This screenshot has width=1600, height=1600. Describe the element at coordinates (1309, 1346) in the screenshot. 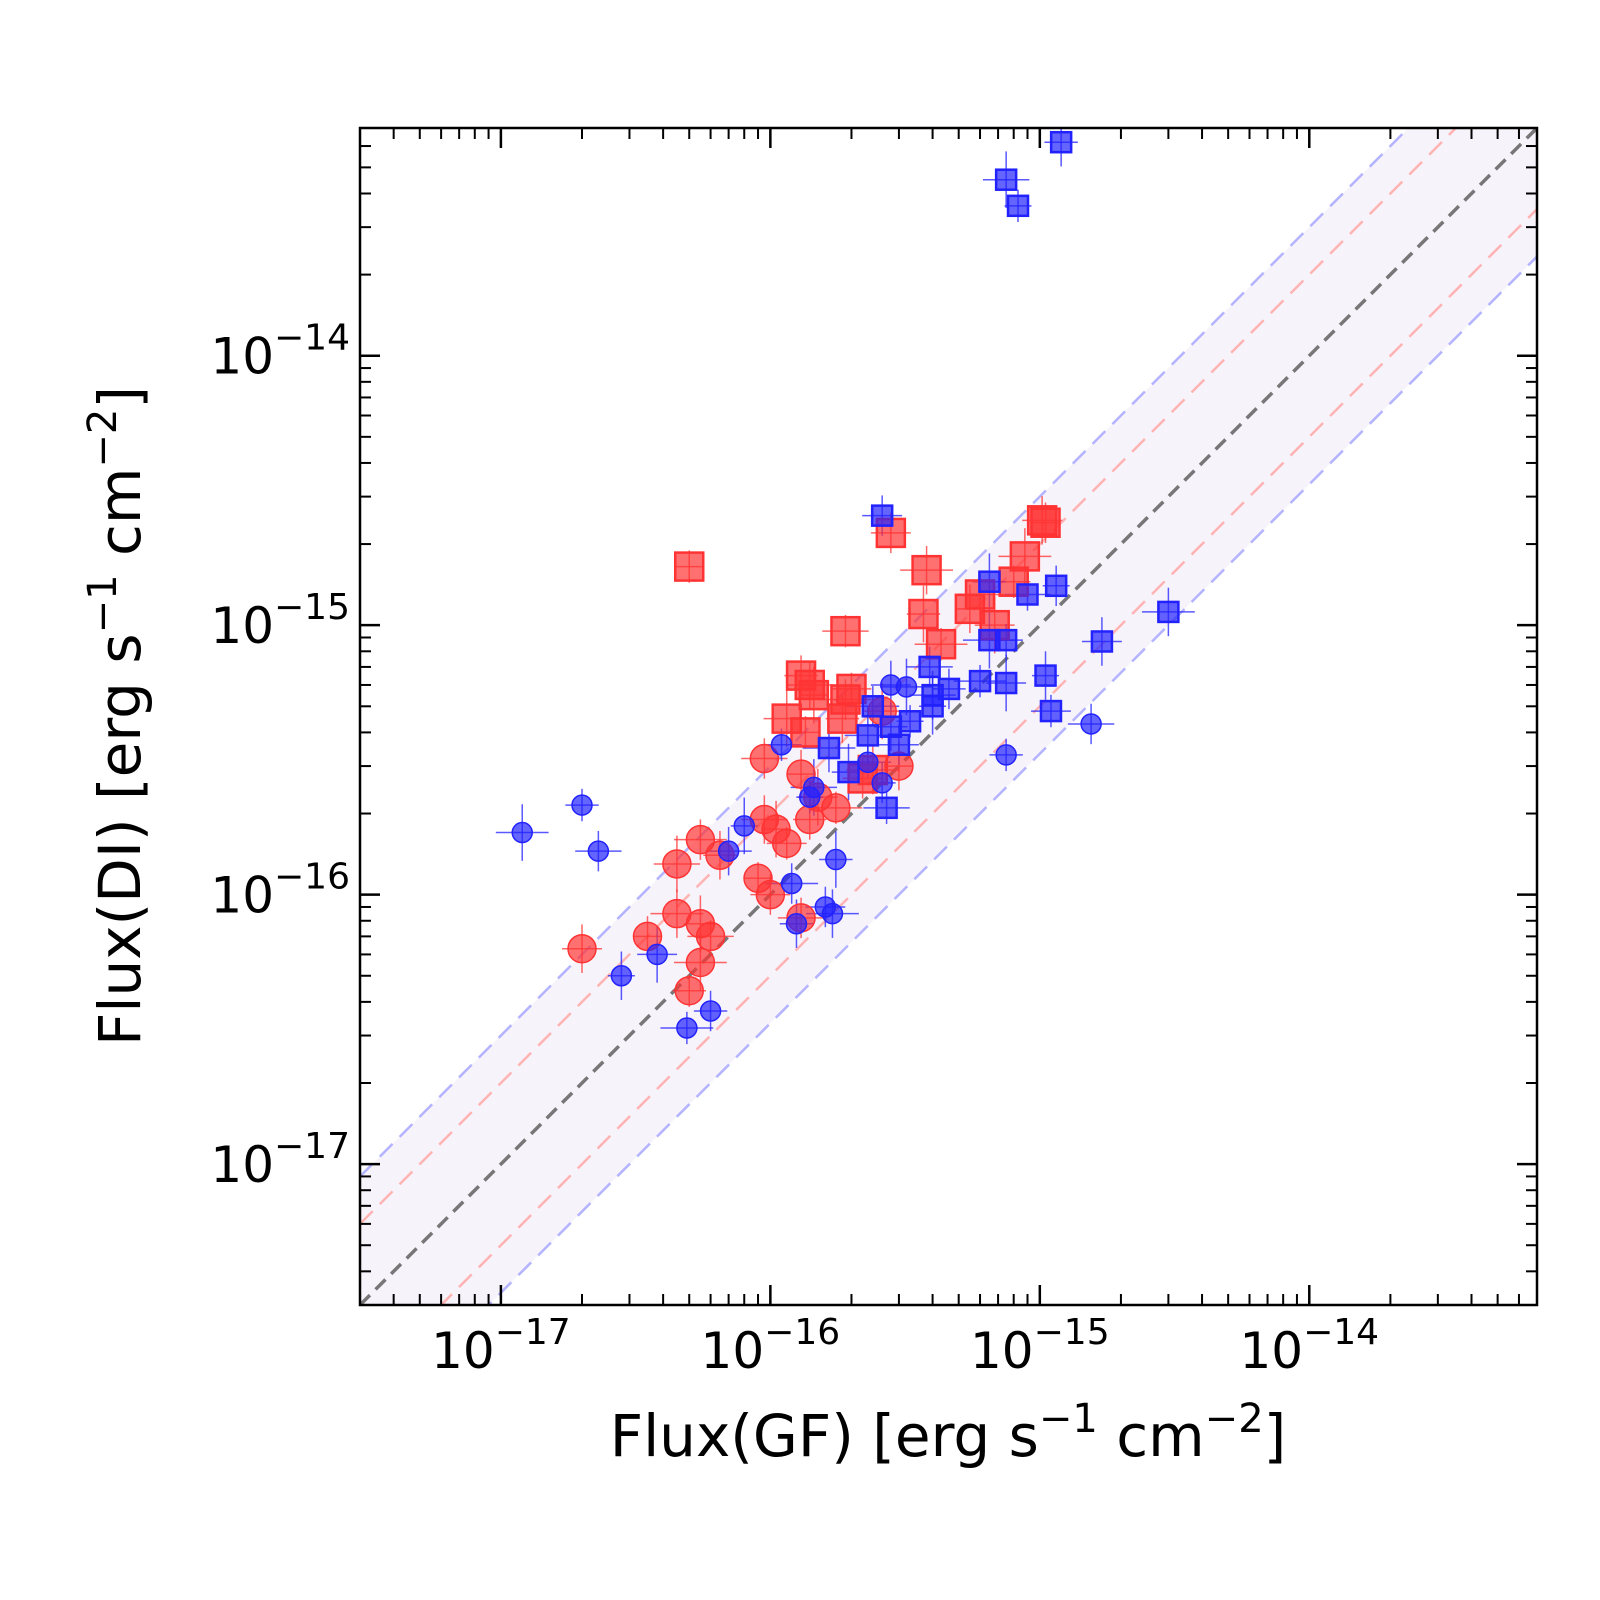

I see `x-tick-label: 10−14` at that location.